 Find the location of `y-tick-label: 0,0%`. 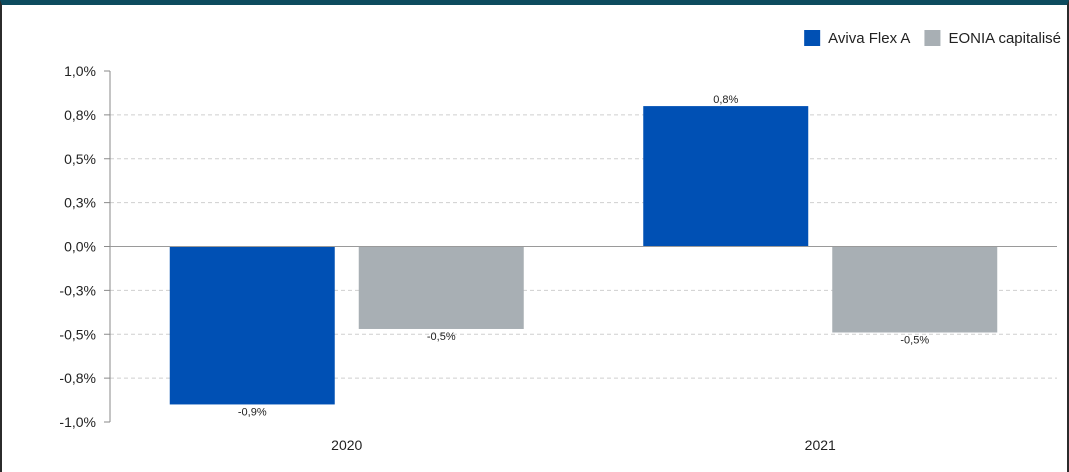

y-tick-label: 0,0% is located at coordinates (80, 247).